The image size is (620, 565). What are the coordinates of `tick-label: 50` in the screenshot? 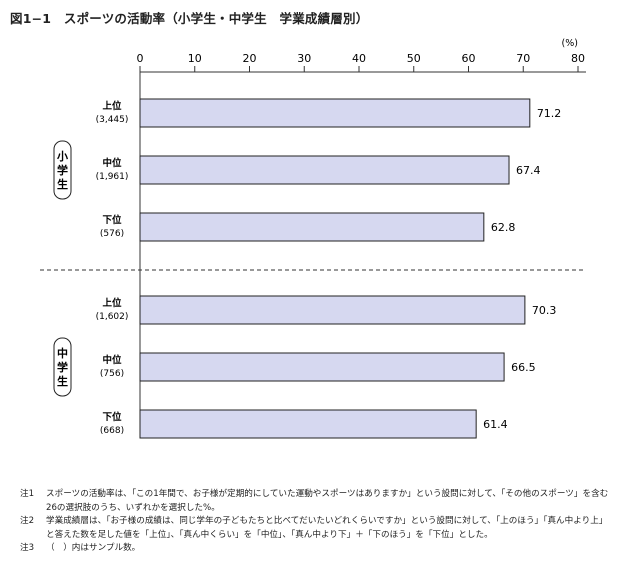 It's located at (414, 58).